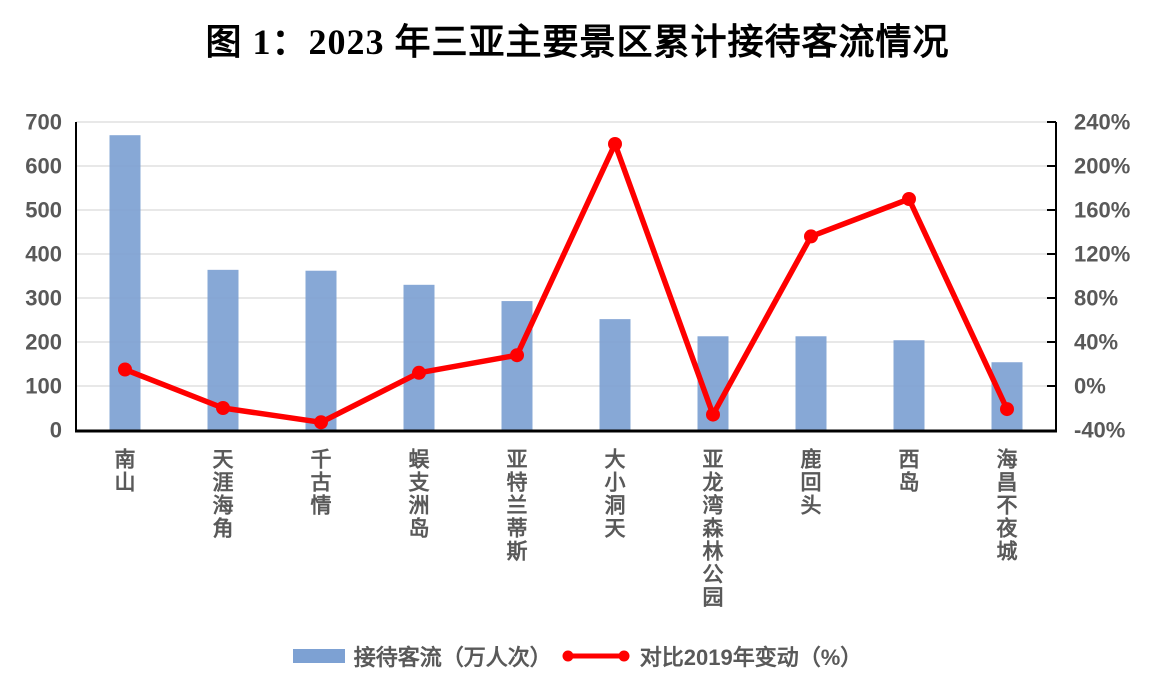 The image size is (1155, 699). What do you see at coordinates (43, 210) in the screenshot?
I see `left-axis-label: 500` at bounding box center [43, 210].